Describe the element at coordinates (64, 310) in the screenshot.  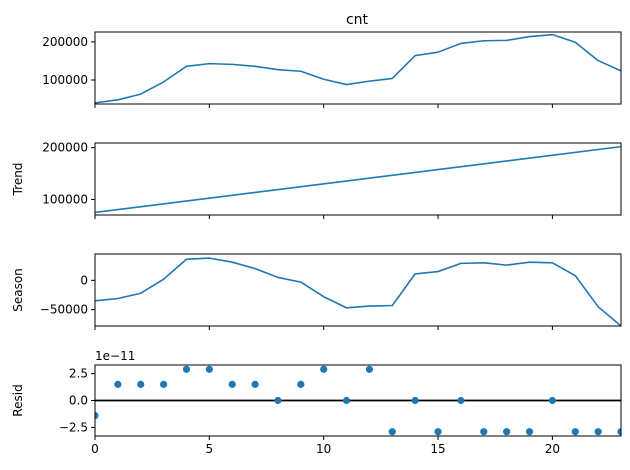
I see `y-tick-label: −50000` at that location.